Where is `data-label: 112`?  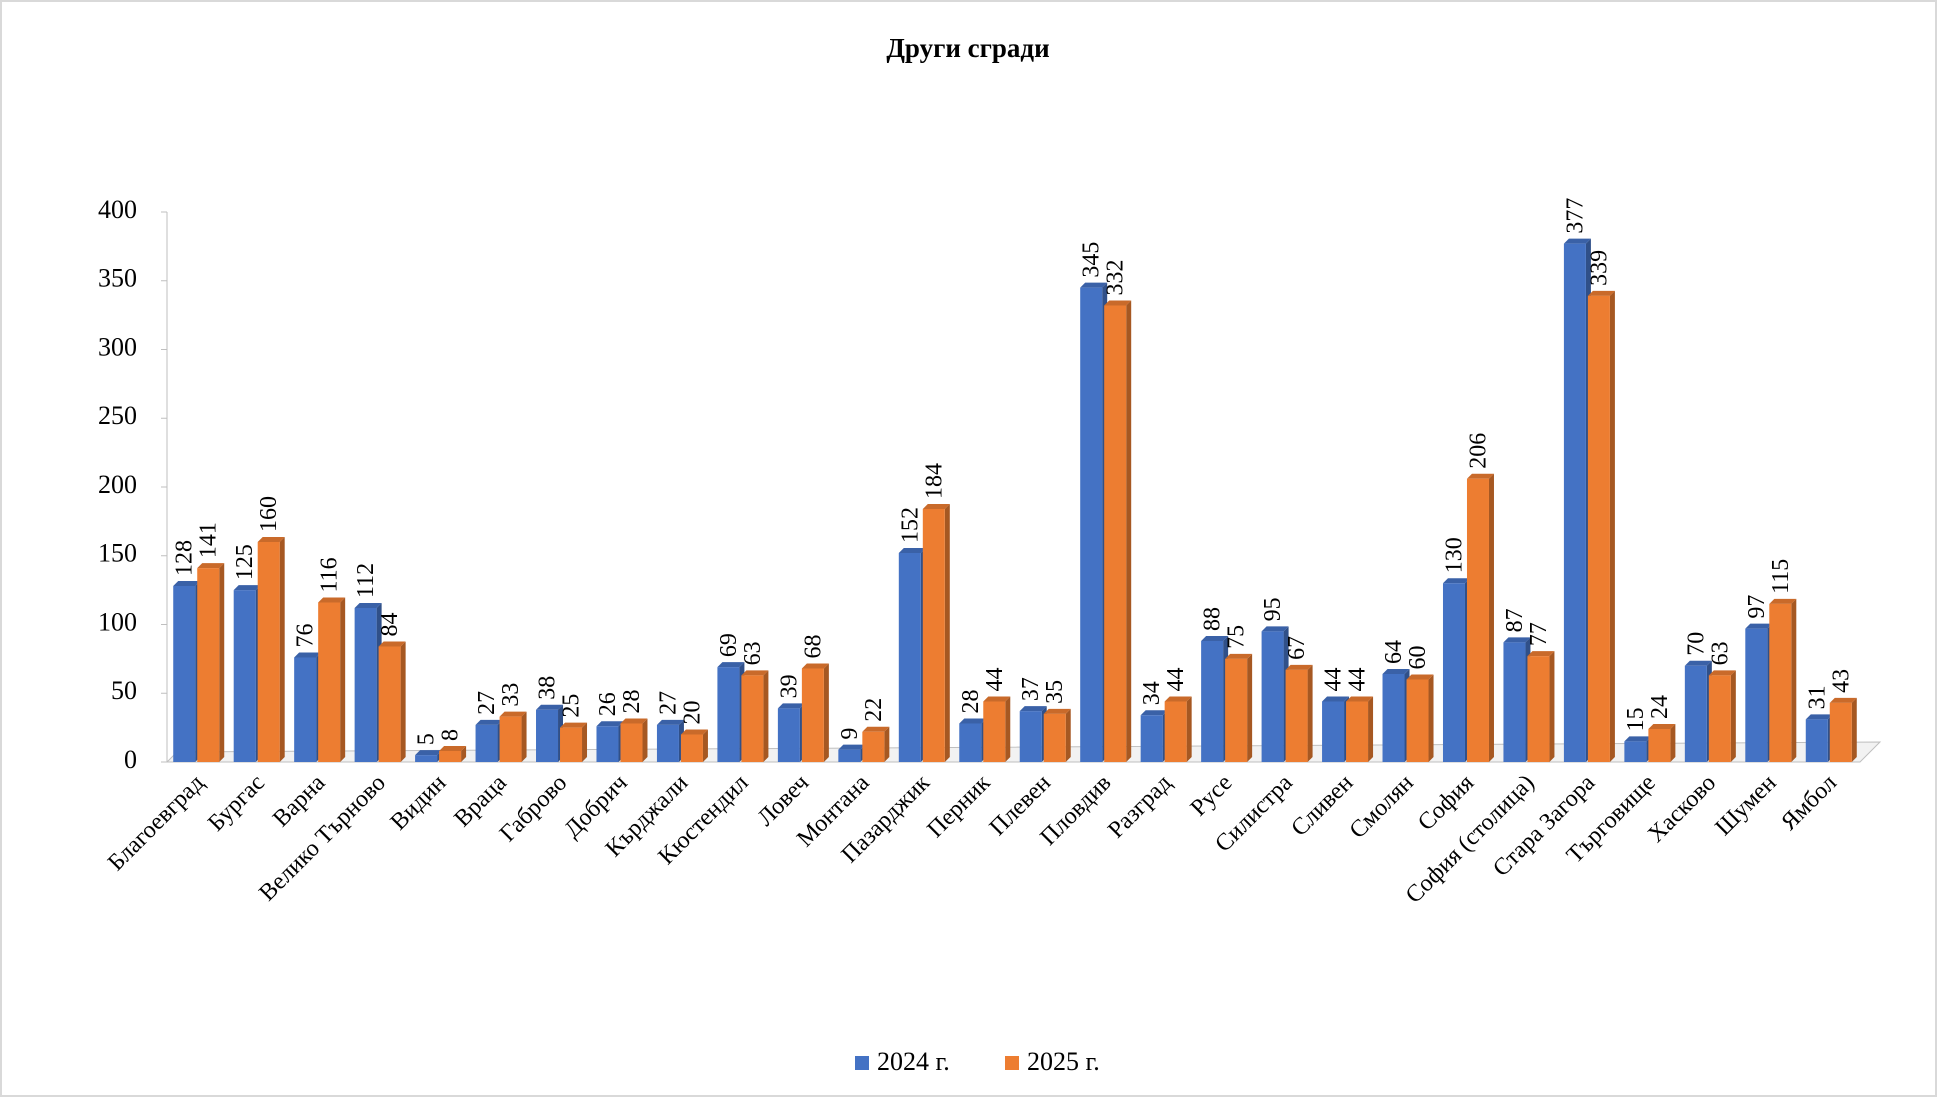
data-label: 112 is located at coordinates (366, 580).